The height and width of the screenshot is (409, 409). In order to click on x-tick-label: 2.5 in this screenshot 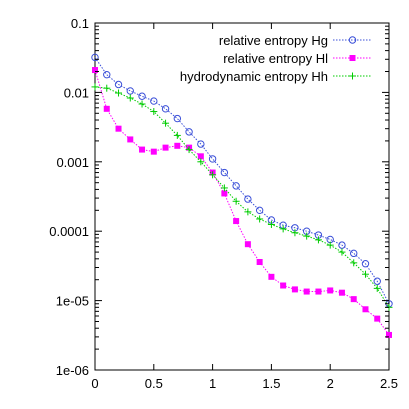, I will do `click(389, 383)`.